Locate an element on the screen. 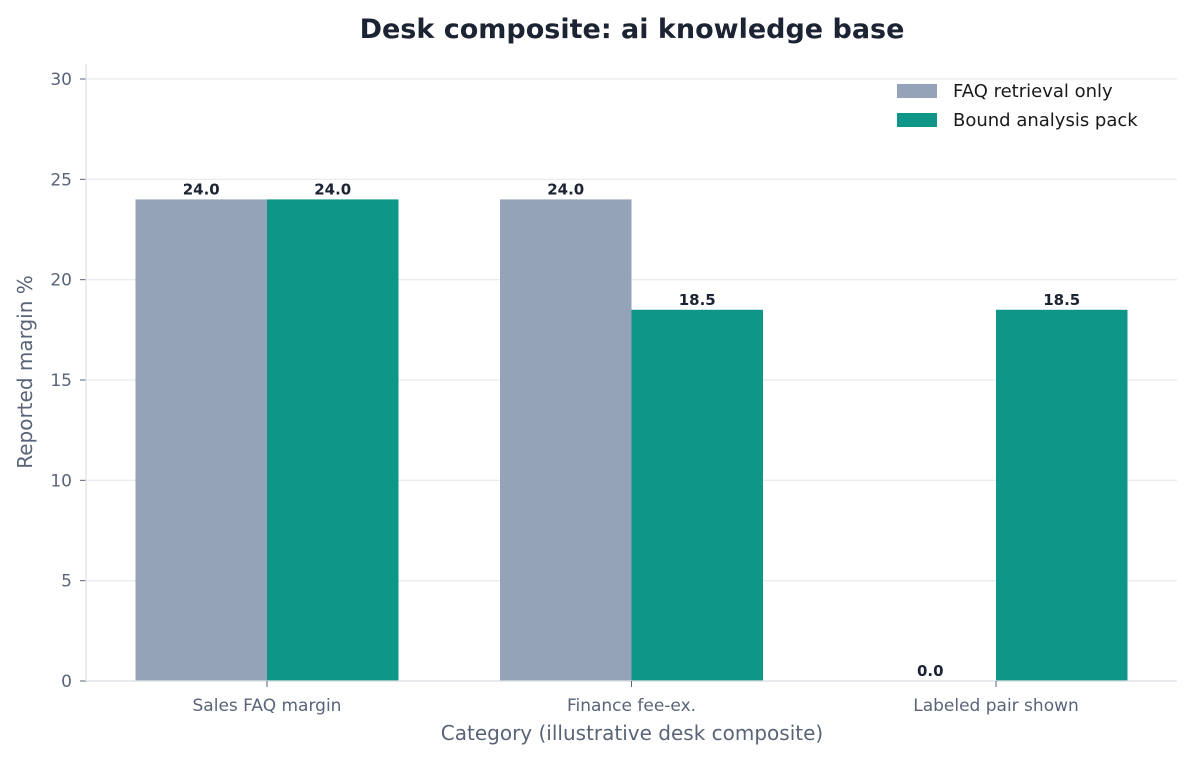 The height and width of the screenshot is (760, 1193). x-tick-label: Labeled pair shown is located at coordinates (996, 706).